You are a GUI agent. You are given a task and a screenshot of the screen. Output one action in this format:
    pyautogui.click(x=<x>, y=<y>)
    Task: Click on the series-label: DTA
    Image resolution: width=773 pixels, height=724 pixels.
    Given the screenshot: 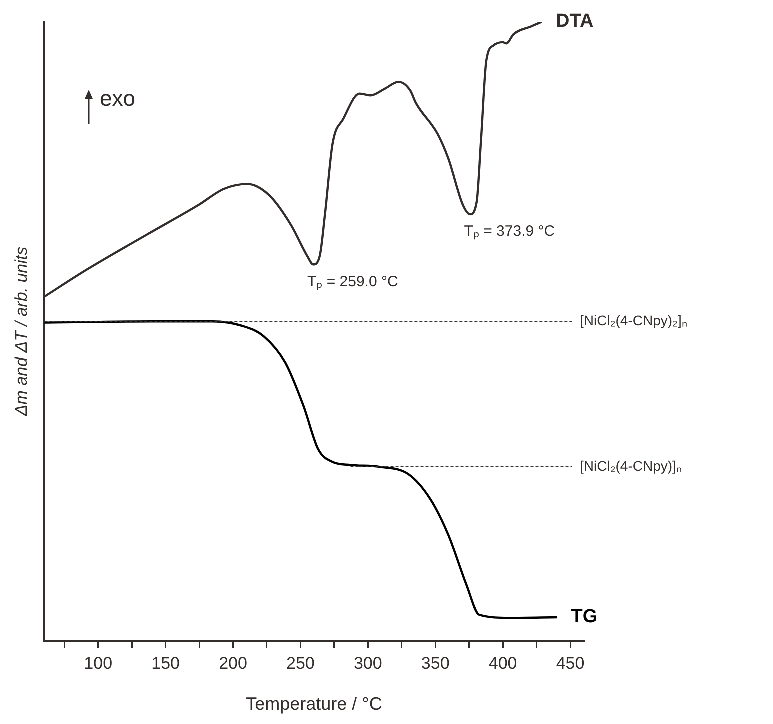 What is the action you would take?
    pyautogui.click(x=575, y=21)
    